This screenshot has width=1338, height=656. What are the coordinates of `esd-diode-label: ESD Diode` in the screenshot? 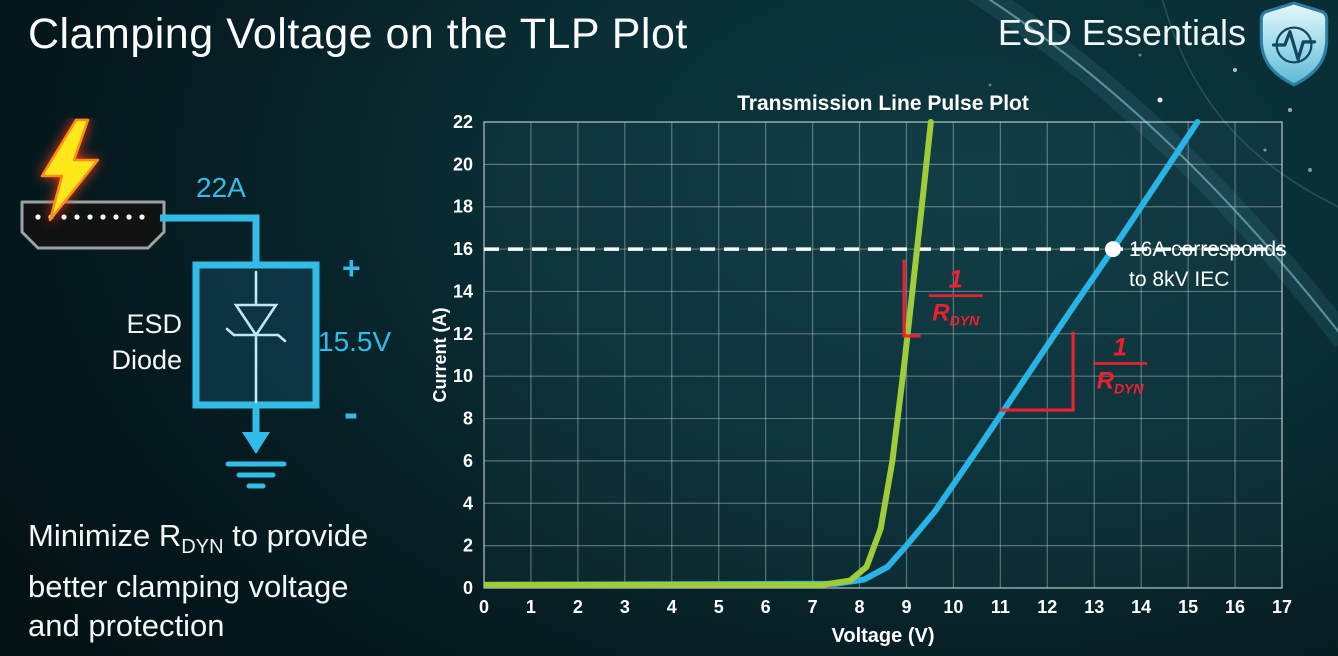 It's located at (122, 342).